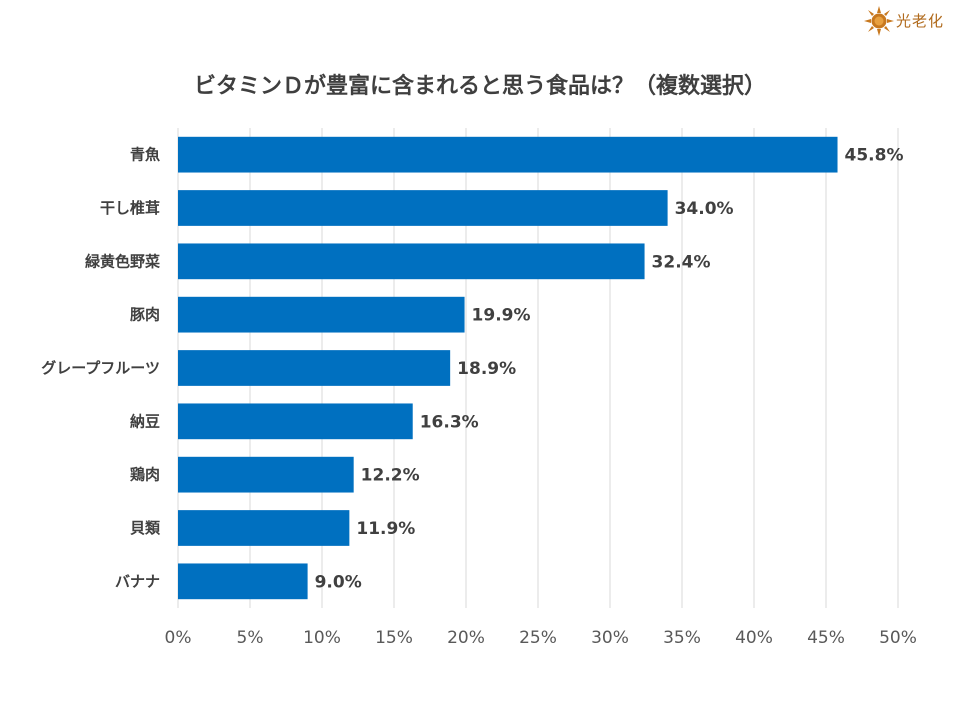 The image size is (960, 720). I want to click on logo: 光老化, so click(903, 21).